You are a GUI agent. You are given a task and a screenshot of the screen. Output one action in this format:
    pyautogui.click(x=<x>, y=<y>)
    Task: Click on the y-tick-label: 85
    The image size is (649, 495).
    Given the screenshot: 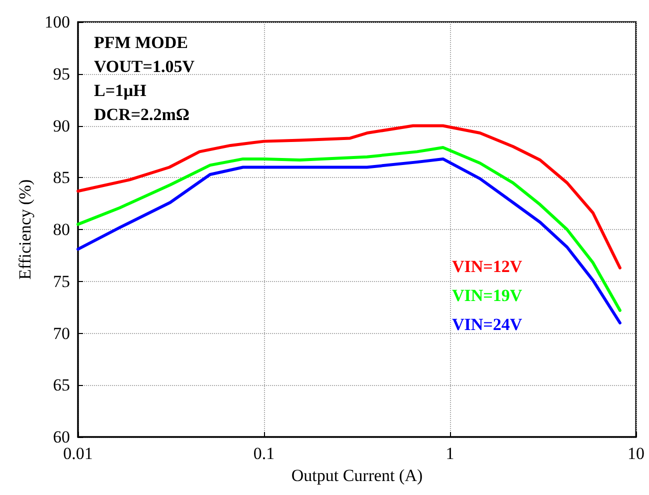 What is the action you would take?
    pyautogui.click(x=61, y=178)
    